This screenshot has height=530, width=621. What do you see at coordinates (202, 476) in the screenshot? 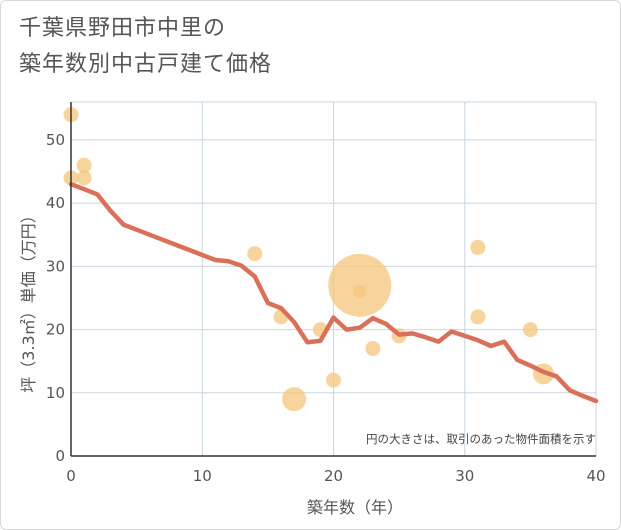
I see `x-tick-label-10: 10` at bounding box center [202, 476].